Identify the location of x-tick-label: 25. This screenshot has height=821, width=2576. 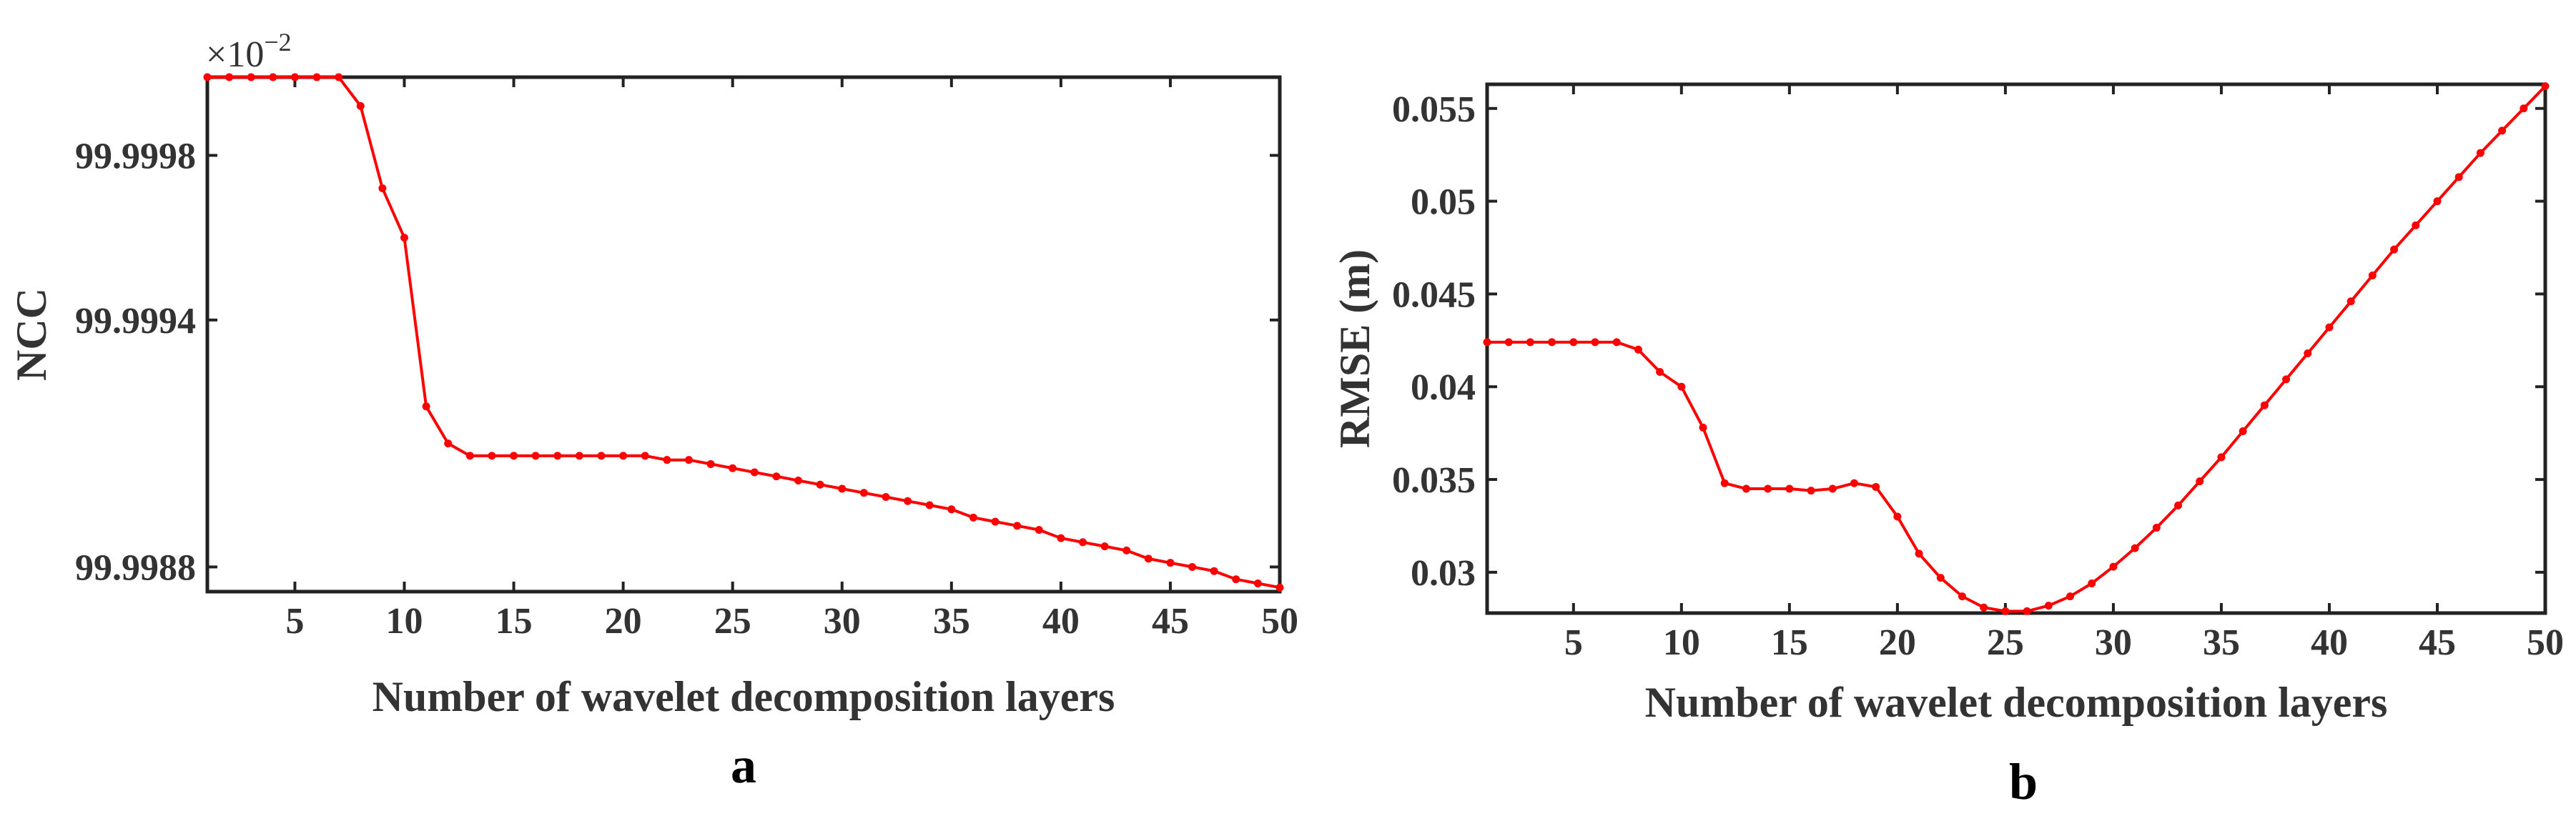
(732, 622).